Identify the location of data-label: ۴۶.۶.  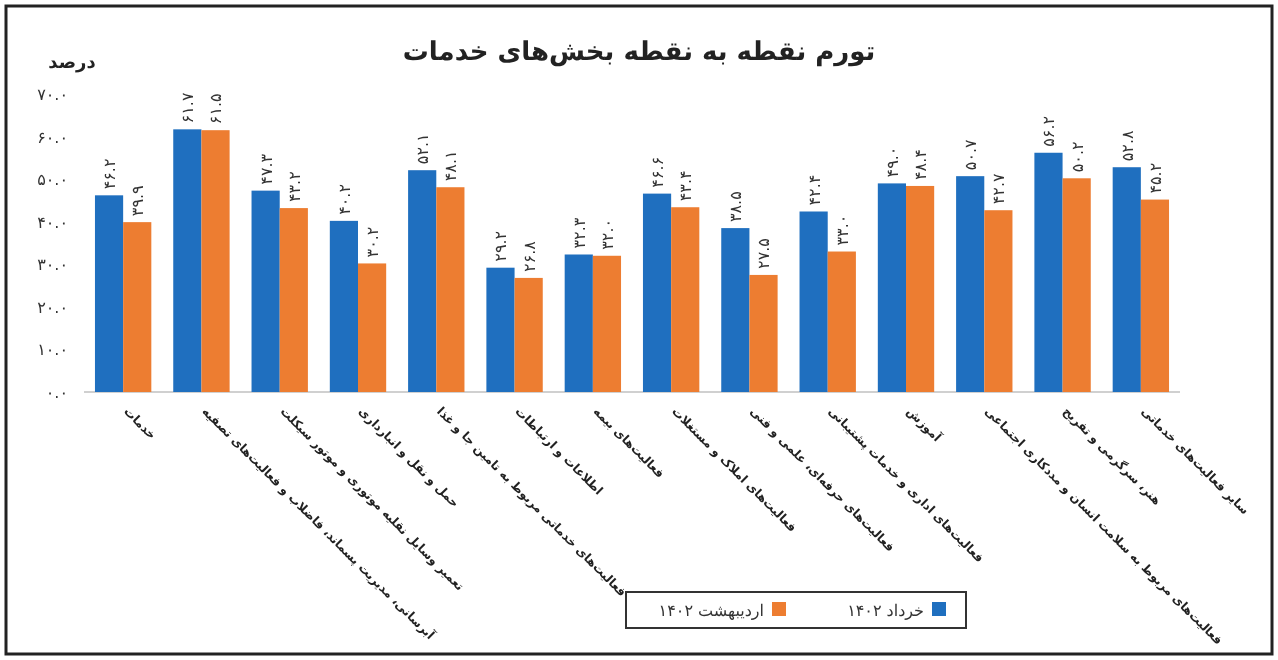
(658, 172).